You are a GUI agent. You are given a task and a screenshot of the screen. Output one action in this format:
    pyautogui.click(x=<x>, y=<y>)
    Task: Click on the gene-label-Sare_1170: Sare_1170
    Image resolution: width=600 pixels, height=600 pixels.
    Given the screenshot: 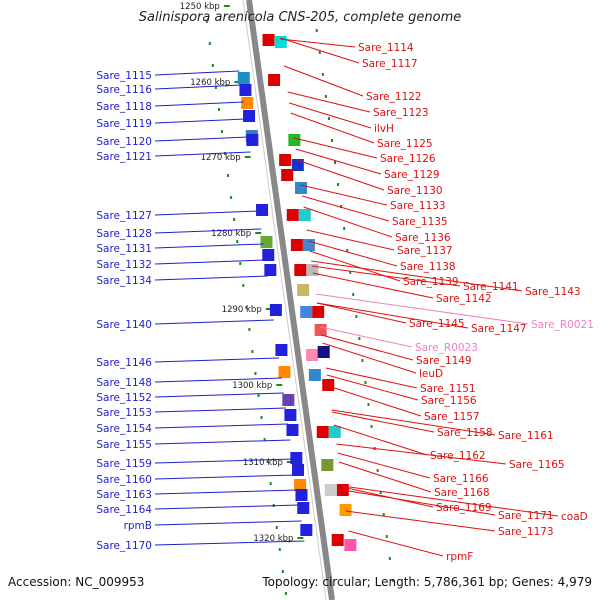 What is the action you would take?
    pyautogui.click(x=124, y=546)
    